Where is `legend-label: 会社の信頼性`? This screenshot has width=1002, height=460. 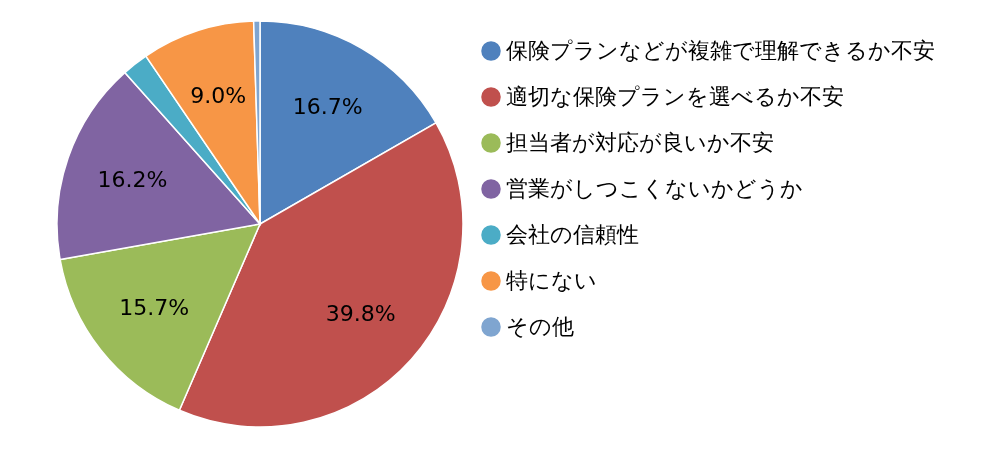 legend-label: 会社の信頼性 is located at coordinates (572, 234).